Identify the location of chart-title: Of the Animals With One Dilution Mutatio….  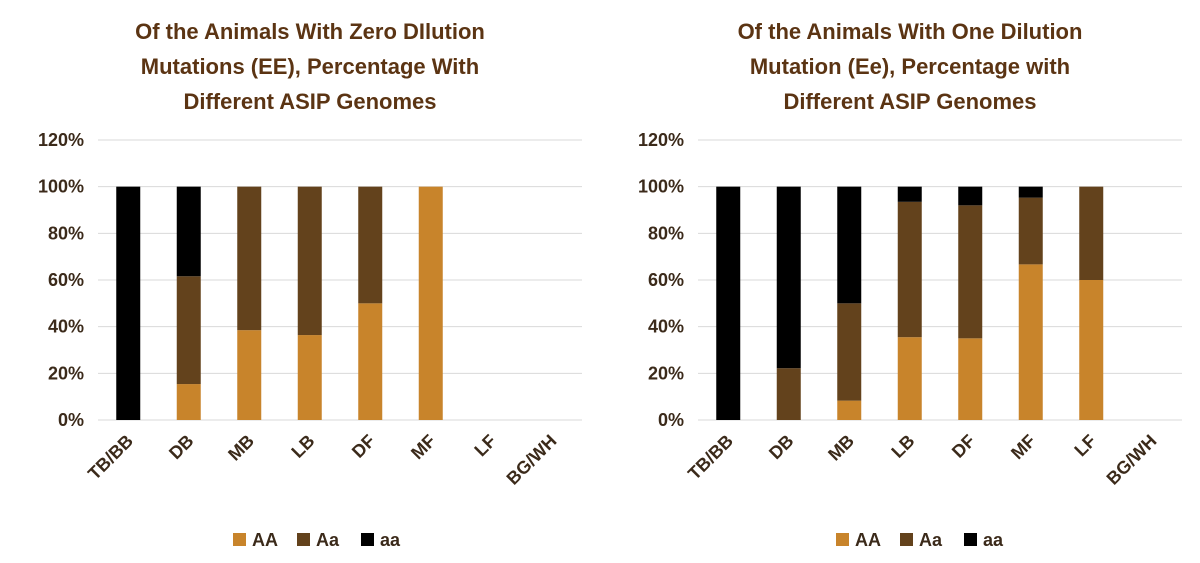
(910, 66).